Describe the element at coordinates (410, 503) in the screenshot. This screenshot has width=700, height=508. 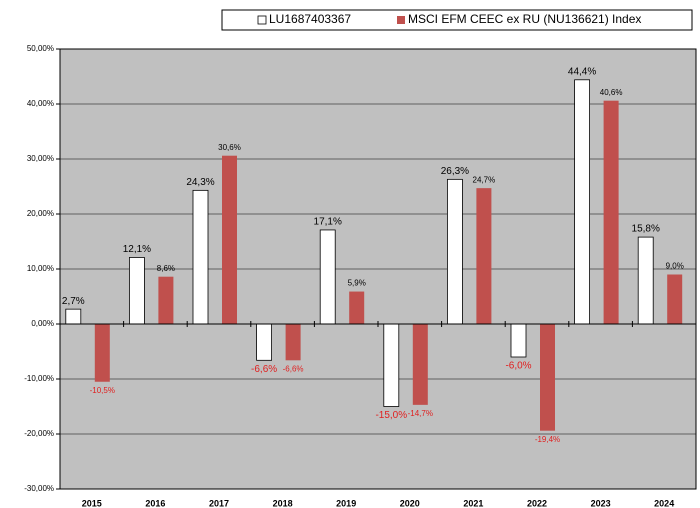
I see `x-tick-label: 2020` at that location.